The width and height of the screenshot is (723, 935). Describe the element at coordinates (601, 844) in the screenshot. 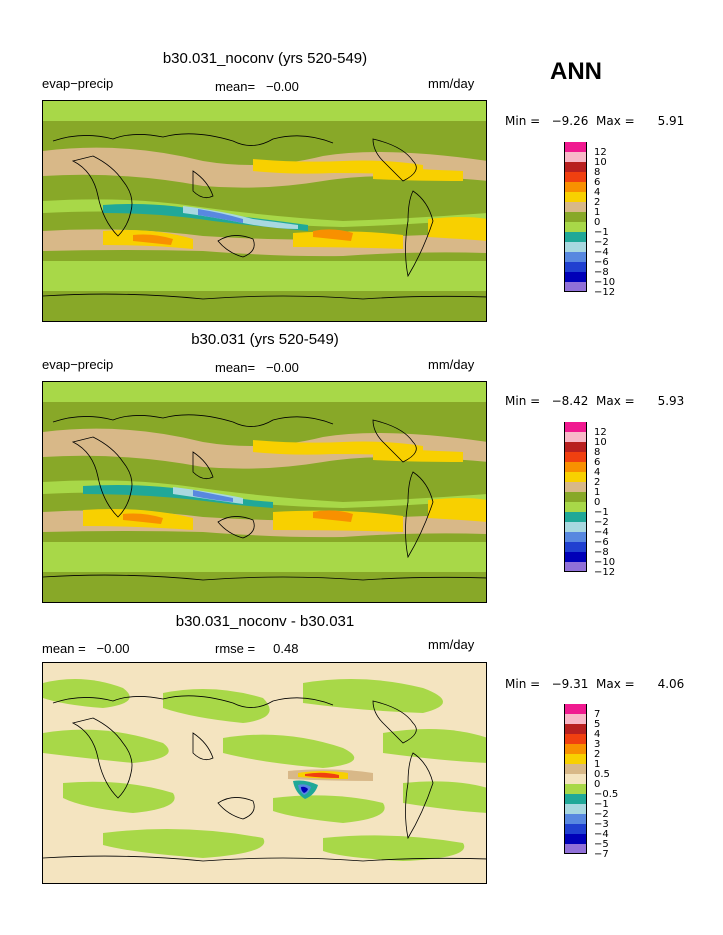

I see `colorbar-label: −5` at that location.